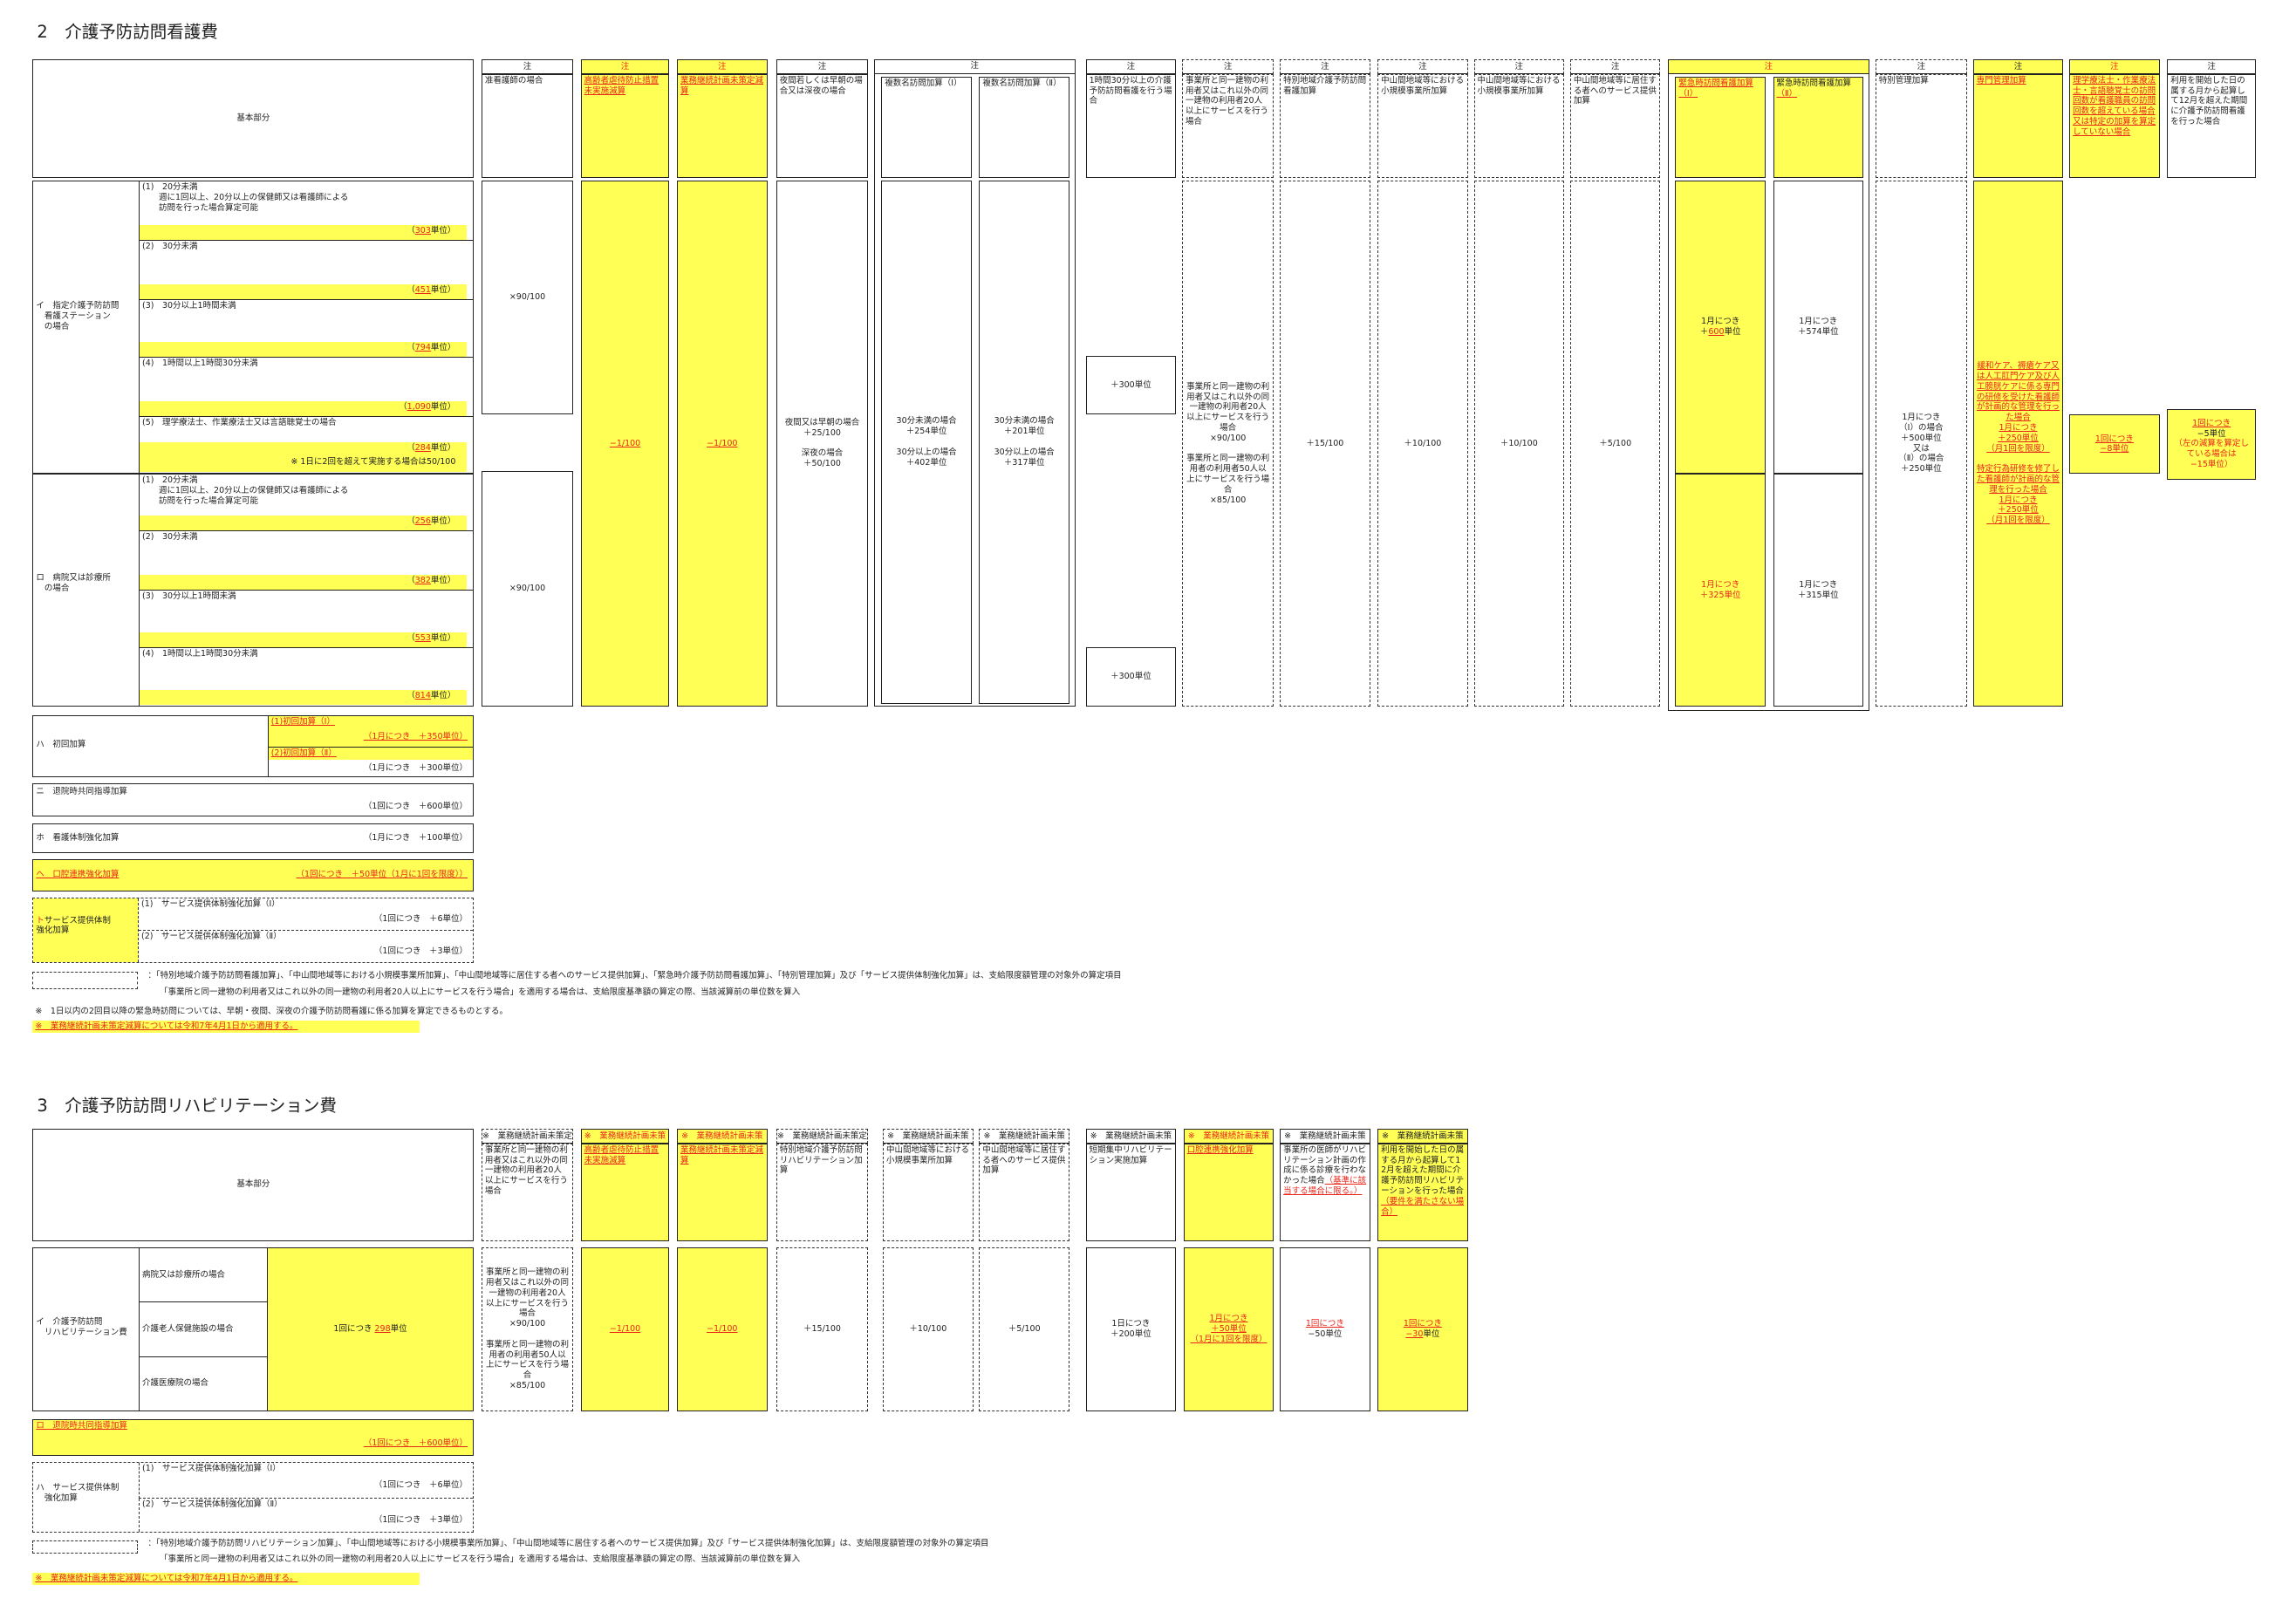 The height and width of the screenshot is (1612, 2296). What do you see at coordinates (73, 926) in the screenshot?
I see `s2-to-label-wrap: トサービス提供体制 強化加算` at bounding box center [73, 926].